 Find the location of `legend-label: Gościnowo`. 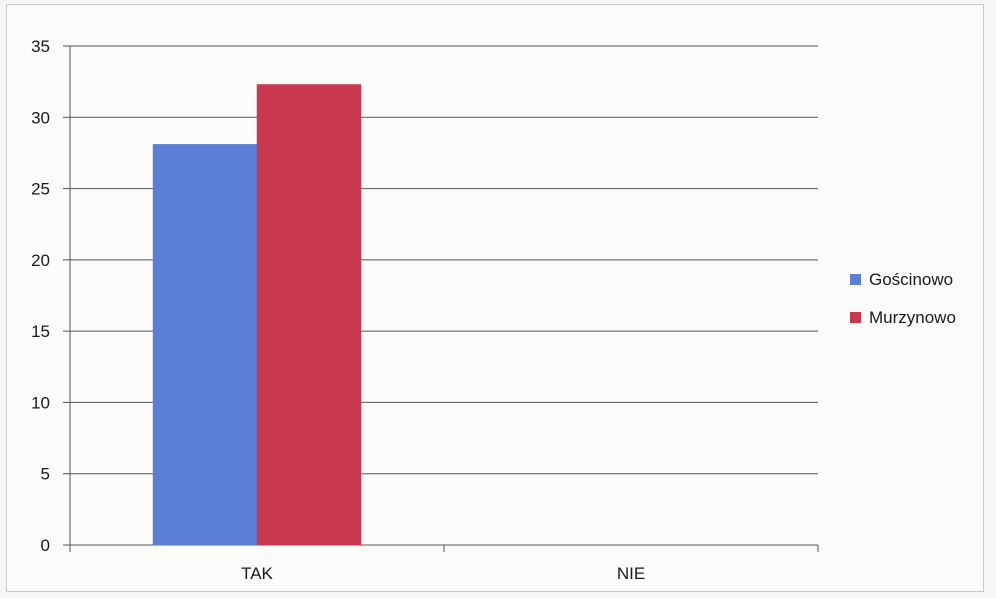

legend-label: Gościnowo is located at coordinates (911, 279).